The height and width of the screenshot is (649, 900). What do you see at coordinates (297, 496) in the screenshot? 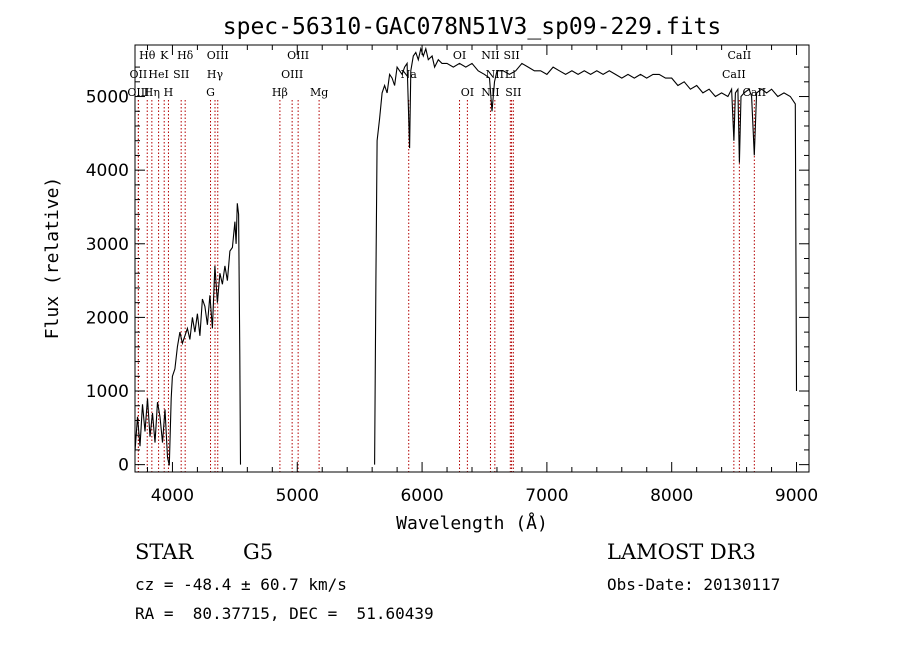
I see `x-tick-label: 5000` at bounding box center [297, 496].